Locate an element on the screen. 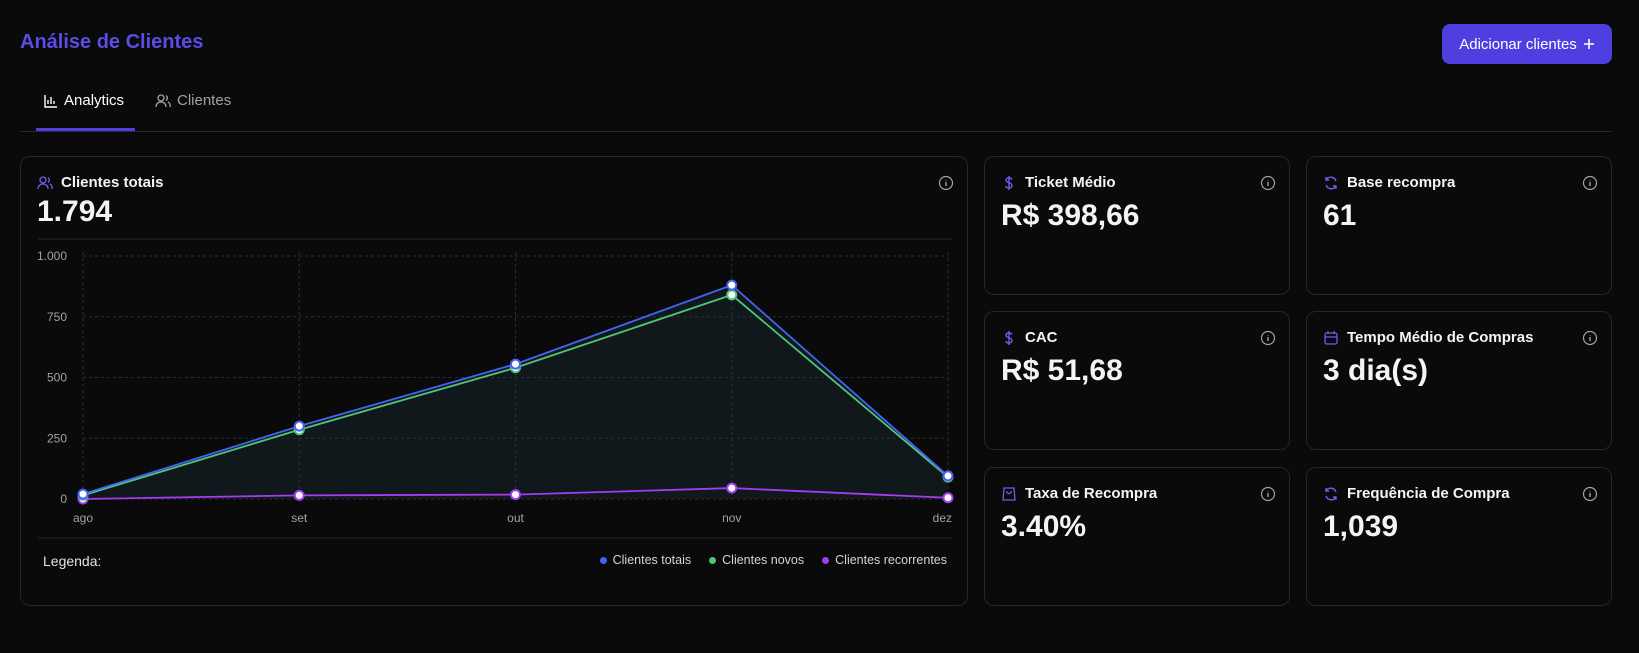 Image resolution: width=1639 pixels, height=653 pixels. stat-card: Frequência de Compra 1,039 is located at coordinates (1459, 536).